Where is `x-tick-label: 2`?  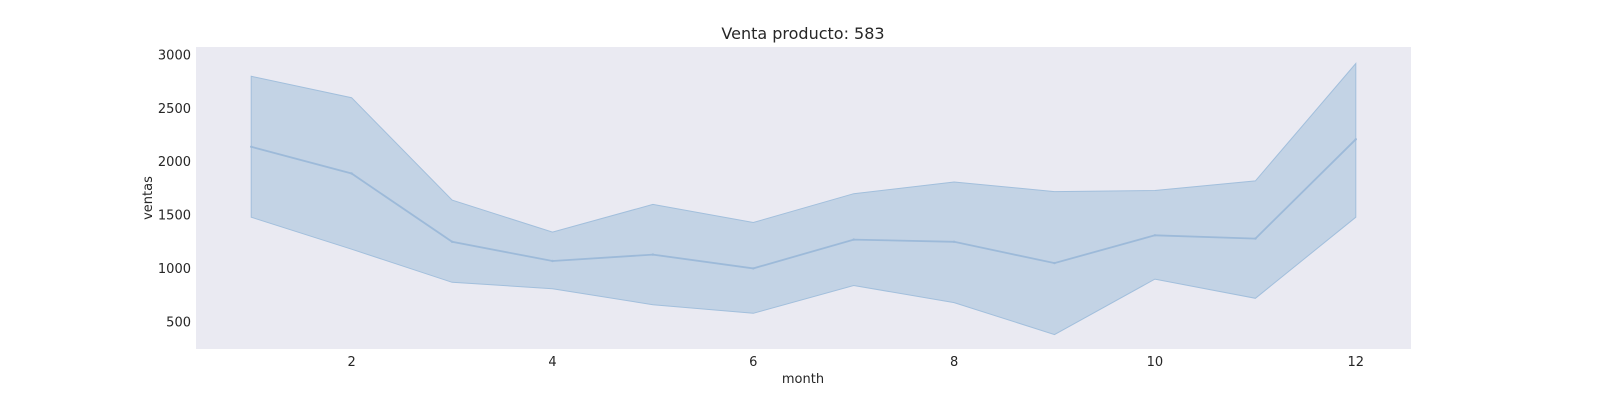 x-tick-label: 2 is located at coordinates (351, 362).